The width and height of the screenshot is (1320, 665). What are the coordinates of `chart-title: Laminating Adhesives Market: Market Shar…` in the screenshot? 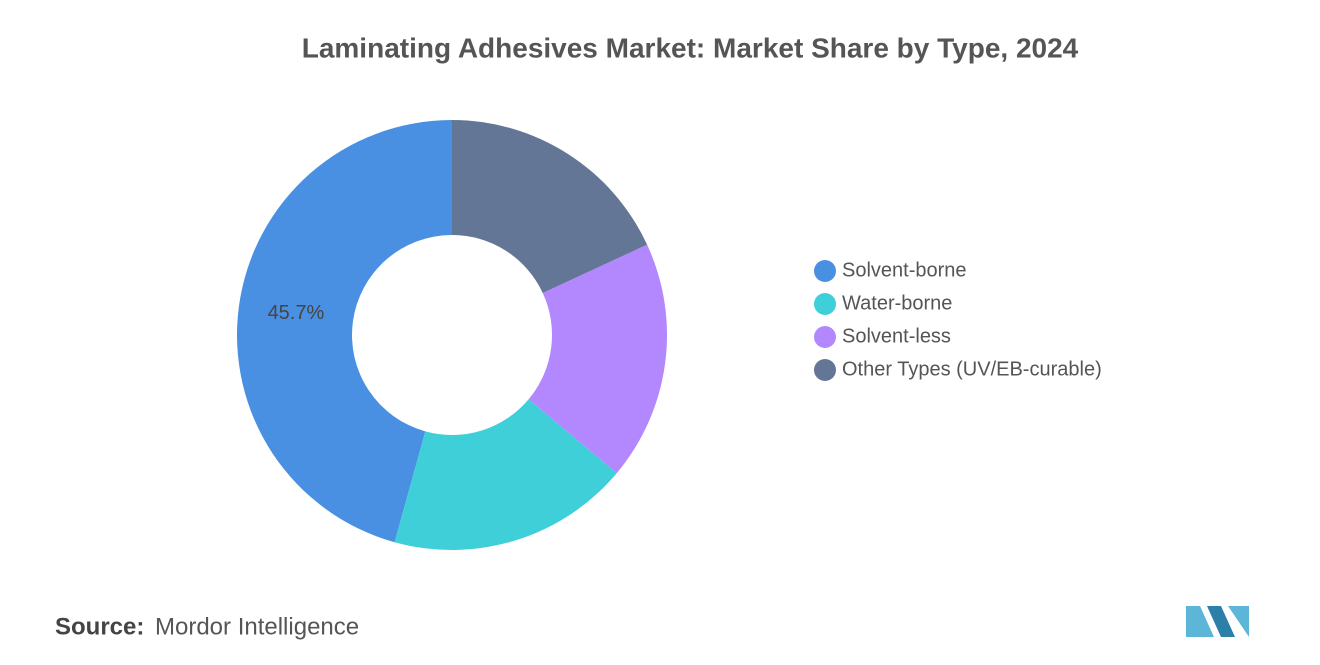 It's located at (690, 47).